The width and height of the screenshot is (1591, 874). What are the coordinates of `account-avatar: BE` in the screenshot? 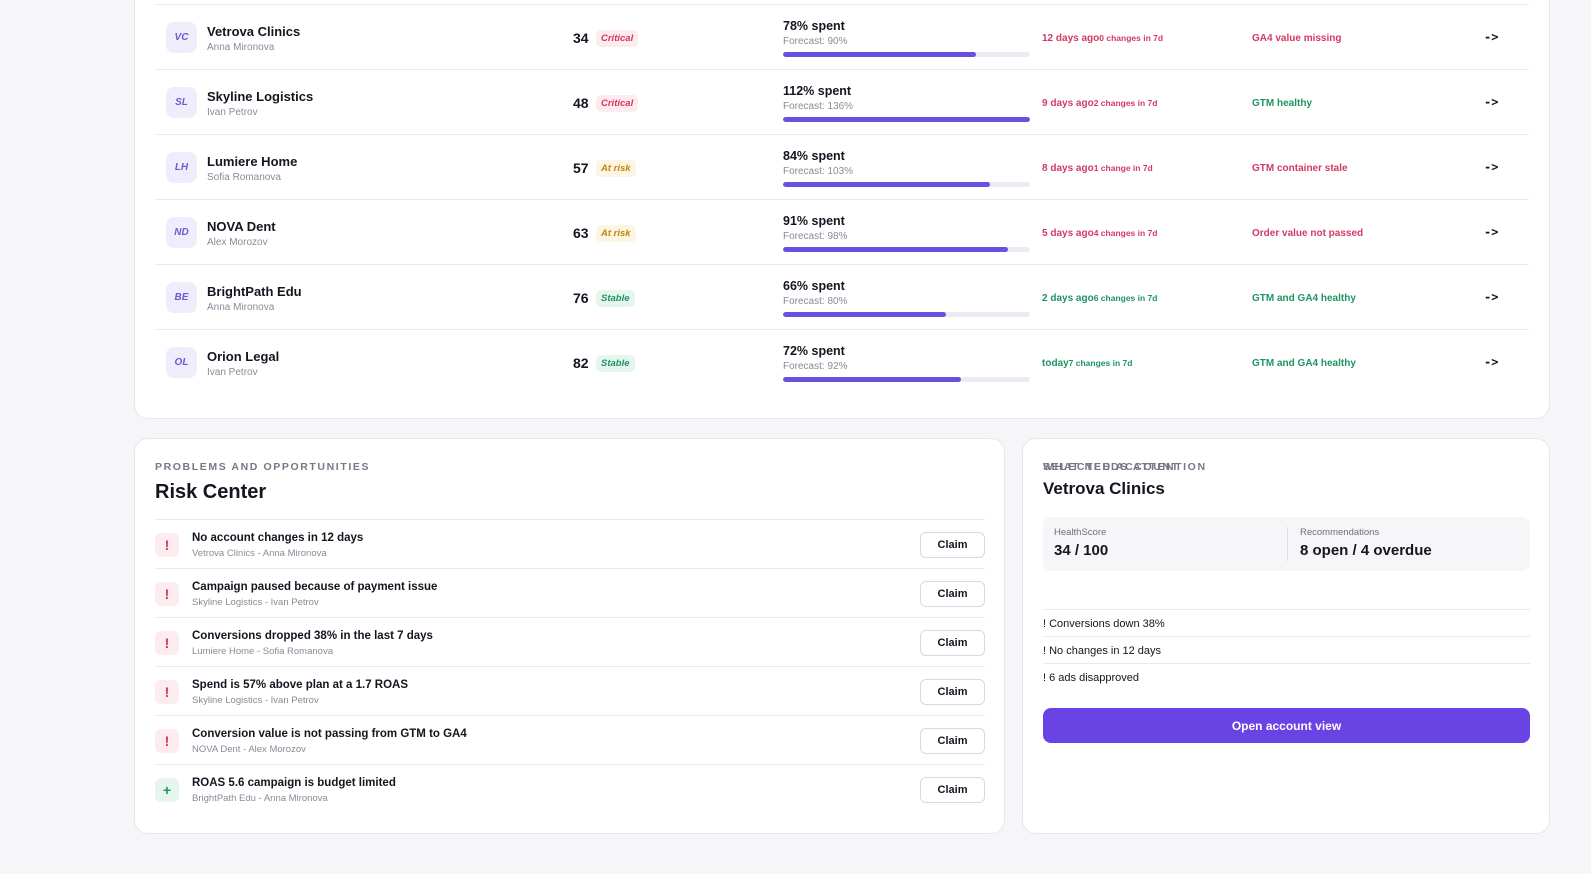 It's located at (181, 297).